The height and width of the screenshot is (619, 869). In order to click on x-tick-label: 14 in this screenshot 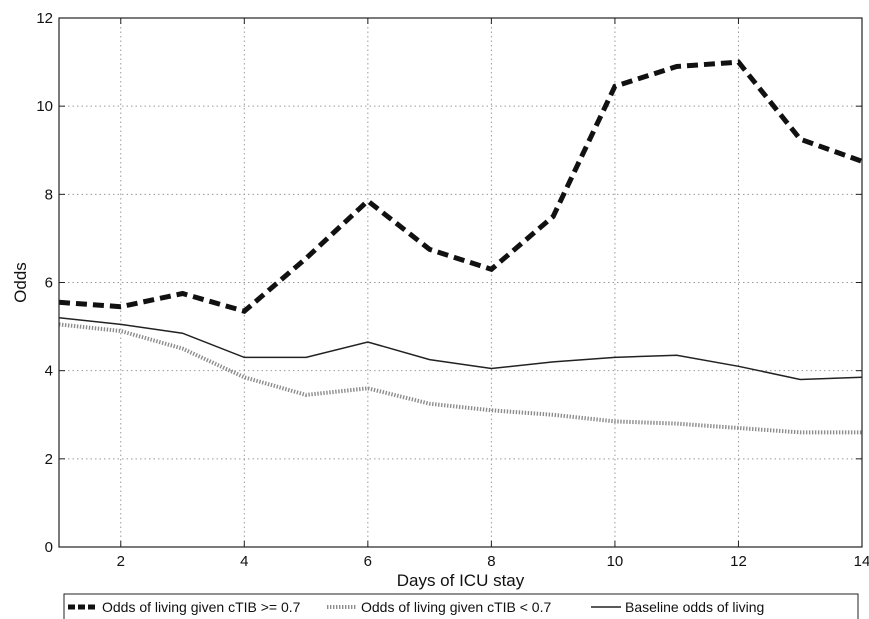, I will do `click(861, 561)`.